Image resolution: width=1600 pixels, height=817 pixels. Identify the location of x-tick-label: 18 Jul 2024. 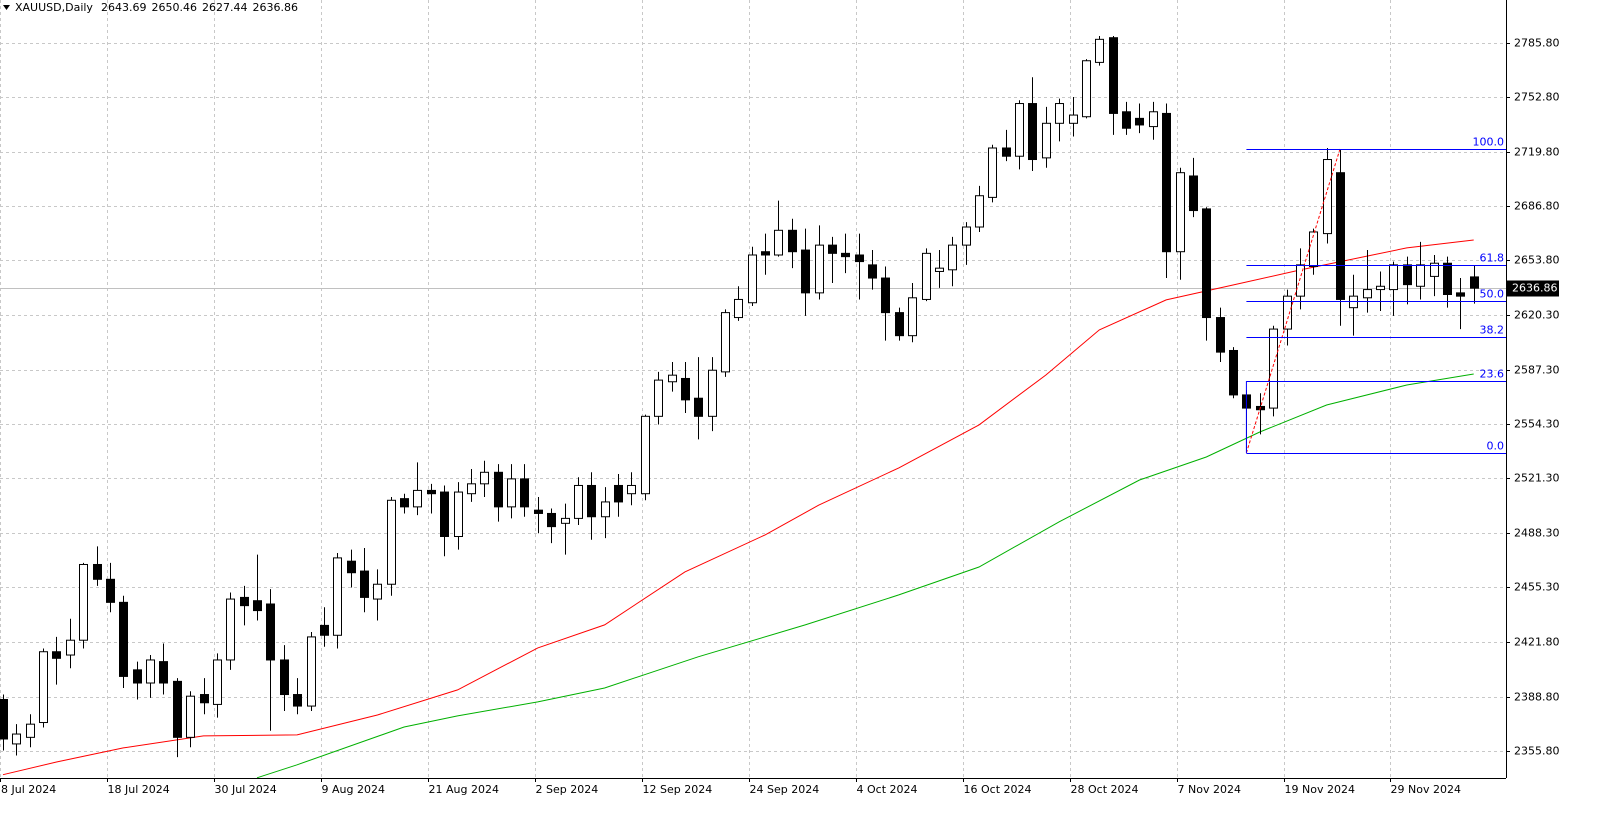
(139, 789).